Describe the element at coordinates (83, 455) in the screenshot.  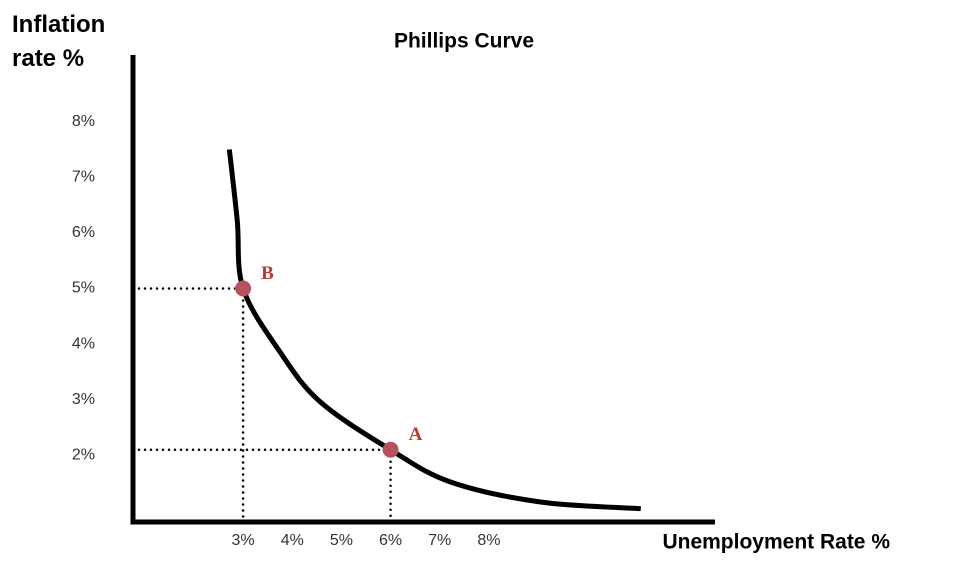
I see `y-tick-label: 2%` at that location.